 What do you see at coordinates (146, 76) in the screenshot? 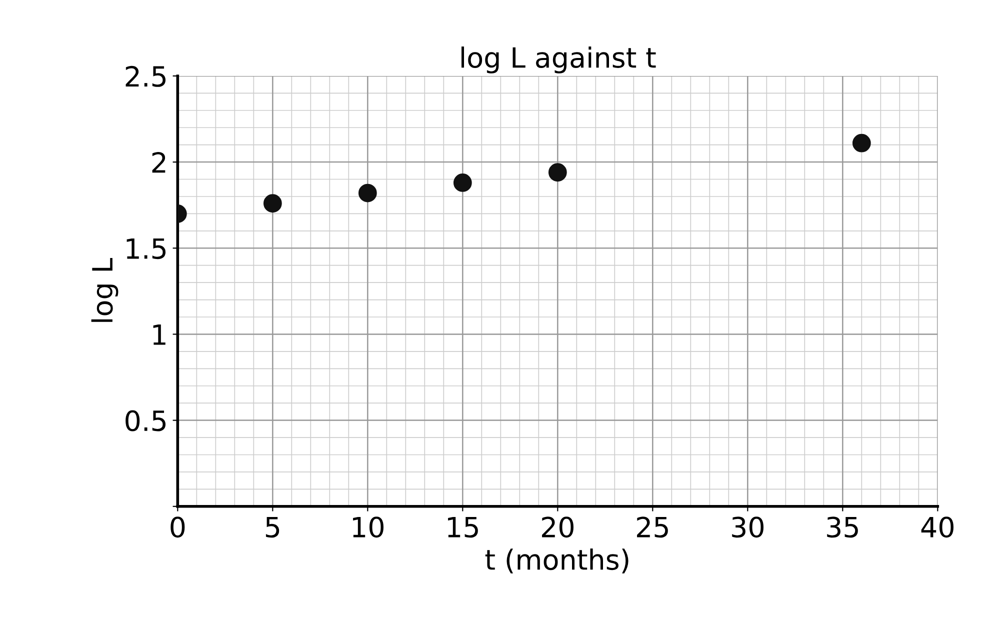
I see `y-tick-label: 2.5` at bounding box center [146, 76].